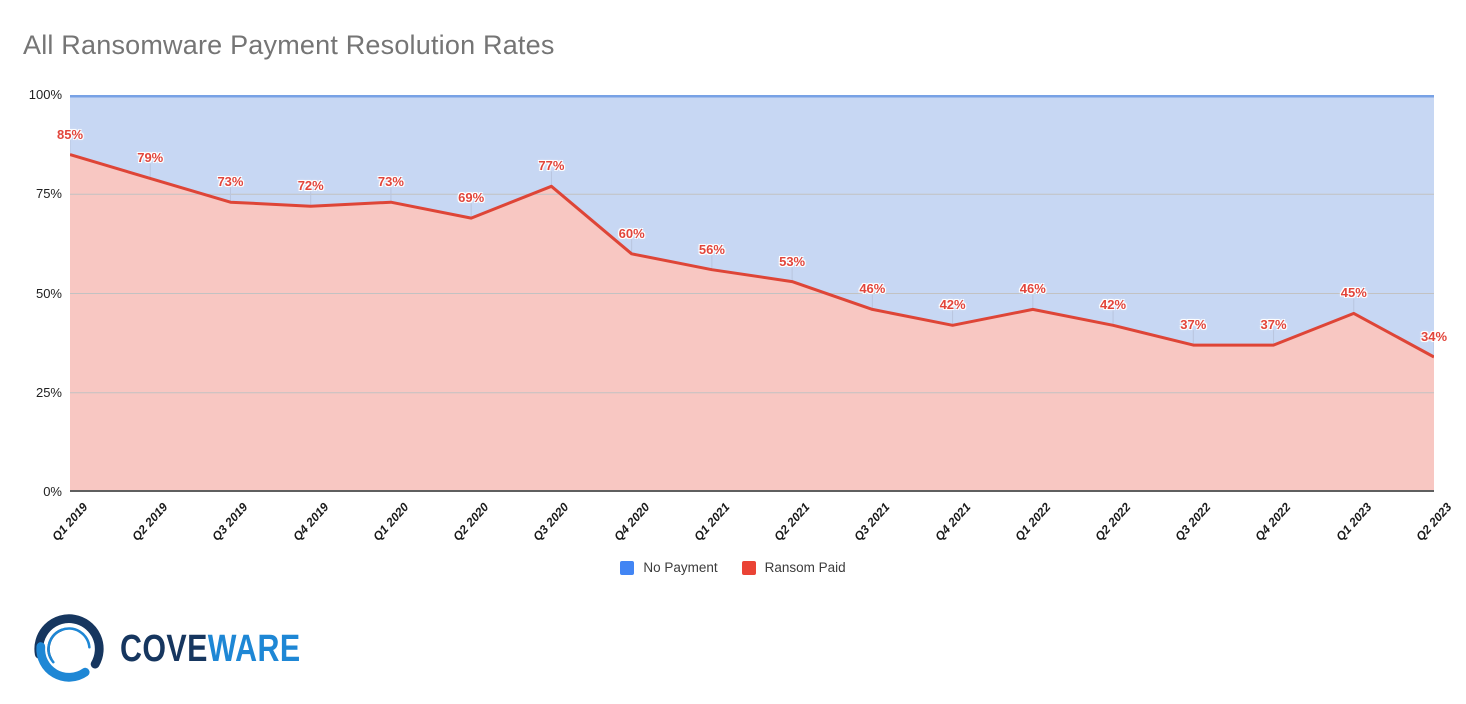 Image resolution: width=1466 pixels, height=704 pixels. What do you see at coordinates (254, 648) in the screenshot?
I see `coveware-wordmark-ware: WARE` at bounding box center [254, 648].